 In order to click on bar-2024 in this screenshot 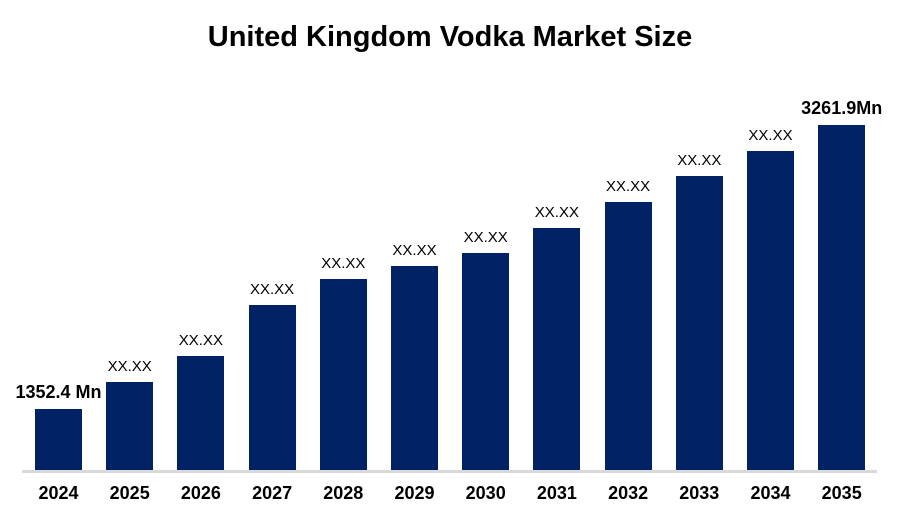, I will do `click(58, 439)`.